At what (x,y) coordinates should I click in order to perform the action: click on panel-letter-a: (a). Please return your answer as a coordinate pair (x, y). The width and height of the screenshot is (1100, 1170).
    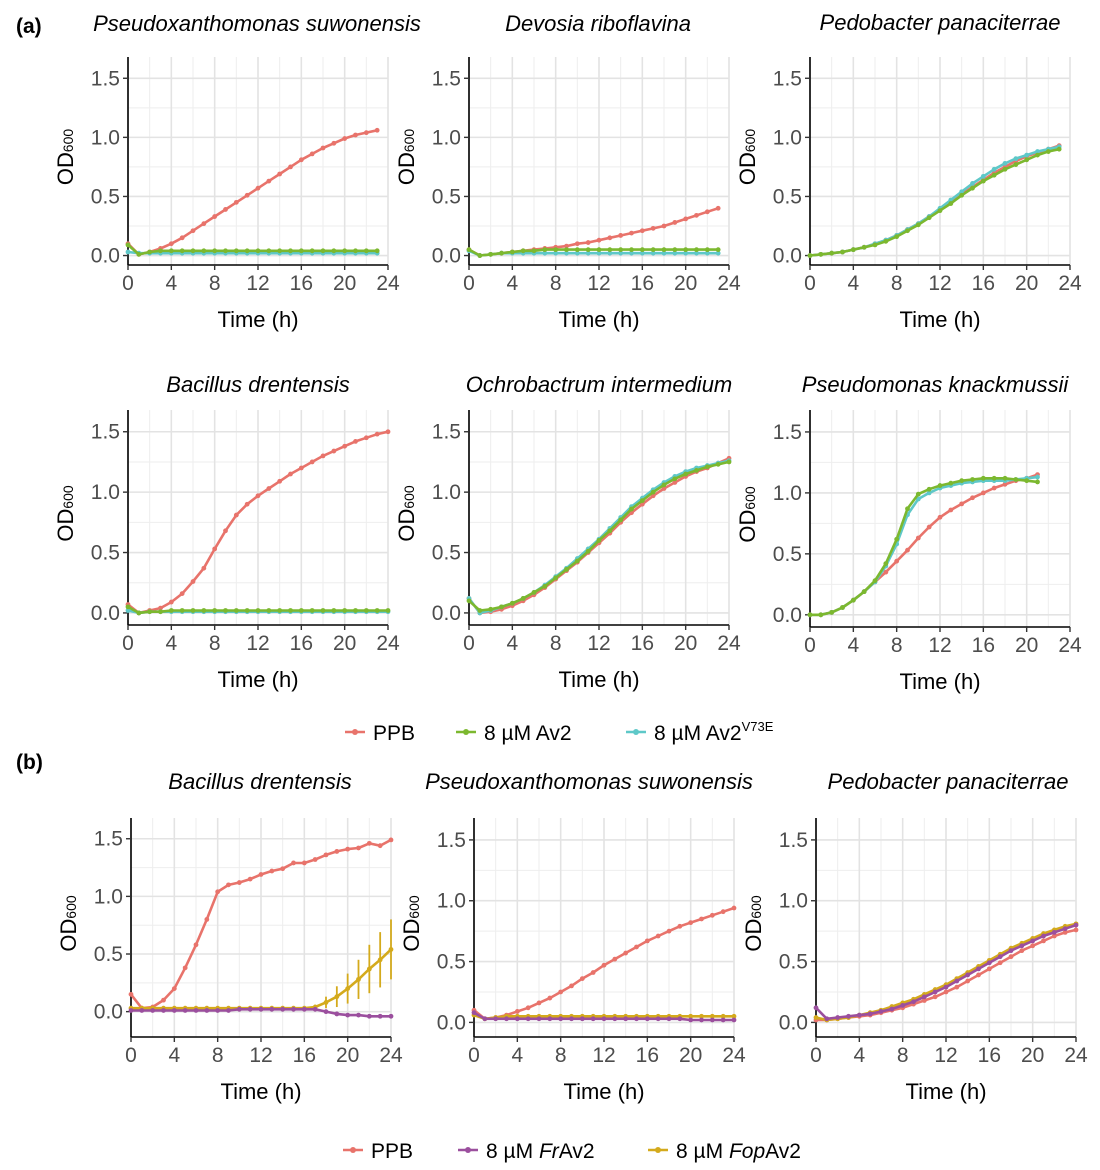
    Looking at the image, I should click on (29, 26).